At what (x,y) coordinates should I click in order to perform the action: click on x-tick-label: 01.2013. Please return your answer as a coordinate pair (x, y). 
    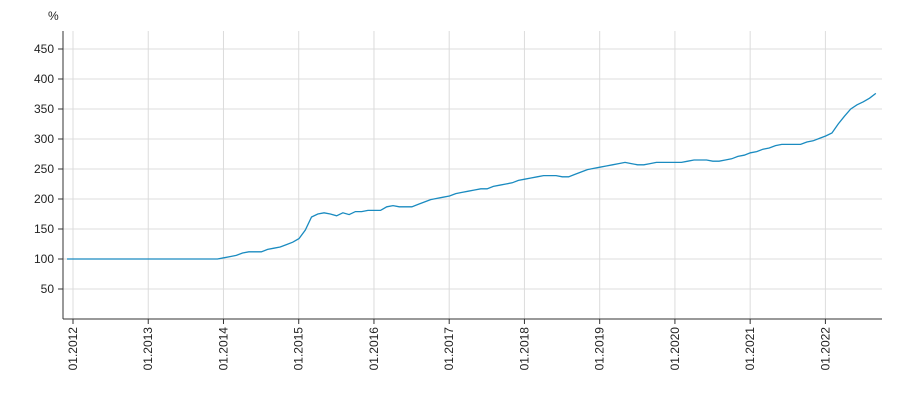
    Looking at the image, I should click on (148, 349).